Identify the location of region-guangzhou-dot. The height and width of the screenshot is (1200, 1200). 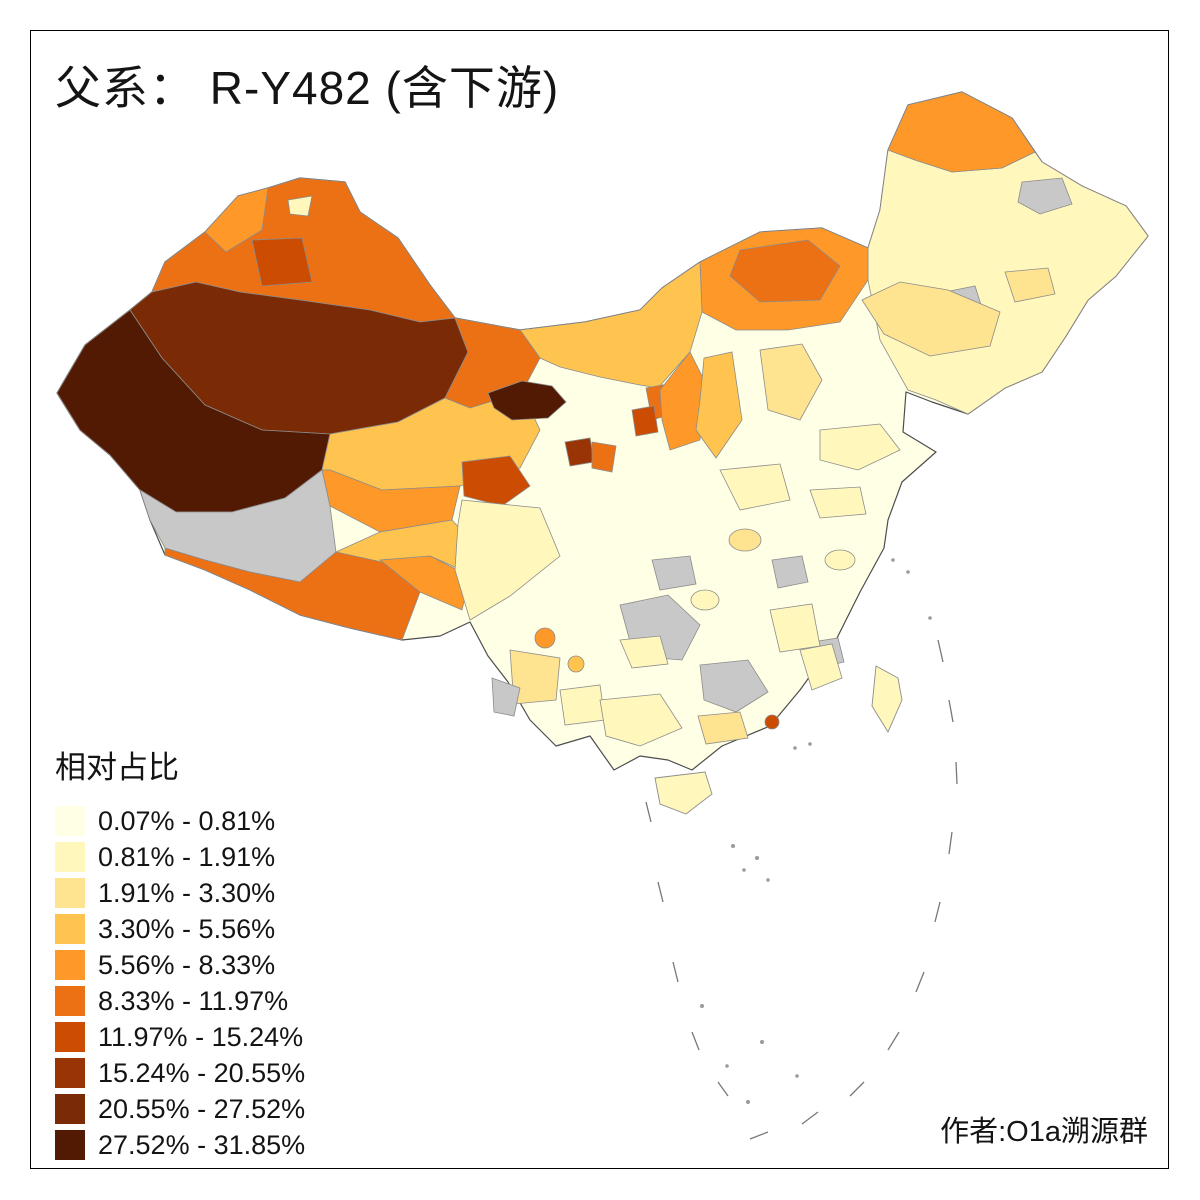
(772, 722).